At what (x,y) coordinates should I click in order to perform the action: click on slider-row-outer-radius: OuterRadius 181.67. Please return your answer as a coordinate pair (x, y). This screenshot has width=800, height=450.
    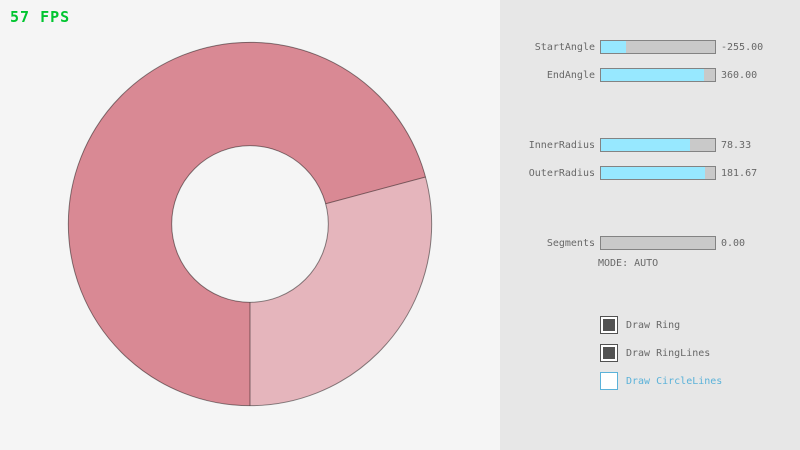
    Looking at the image, I should click on (650, 173).